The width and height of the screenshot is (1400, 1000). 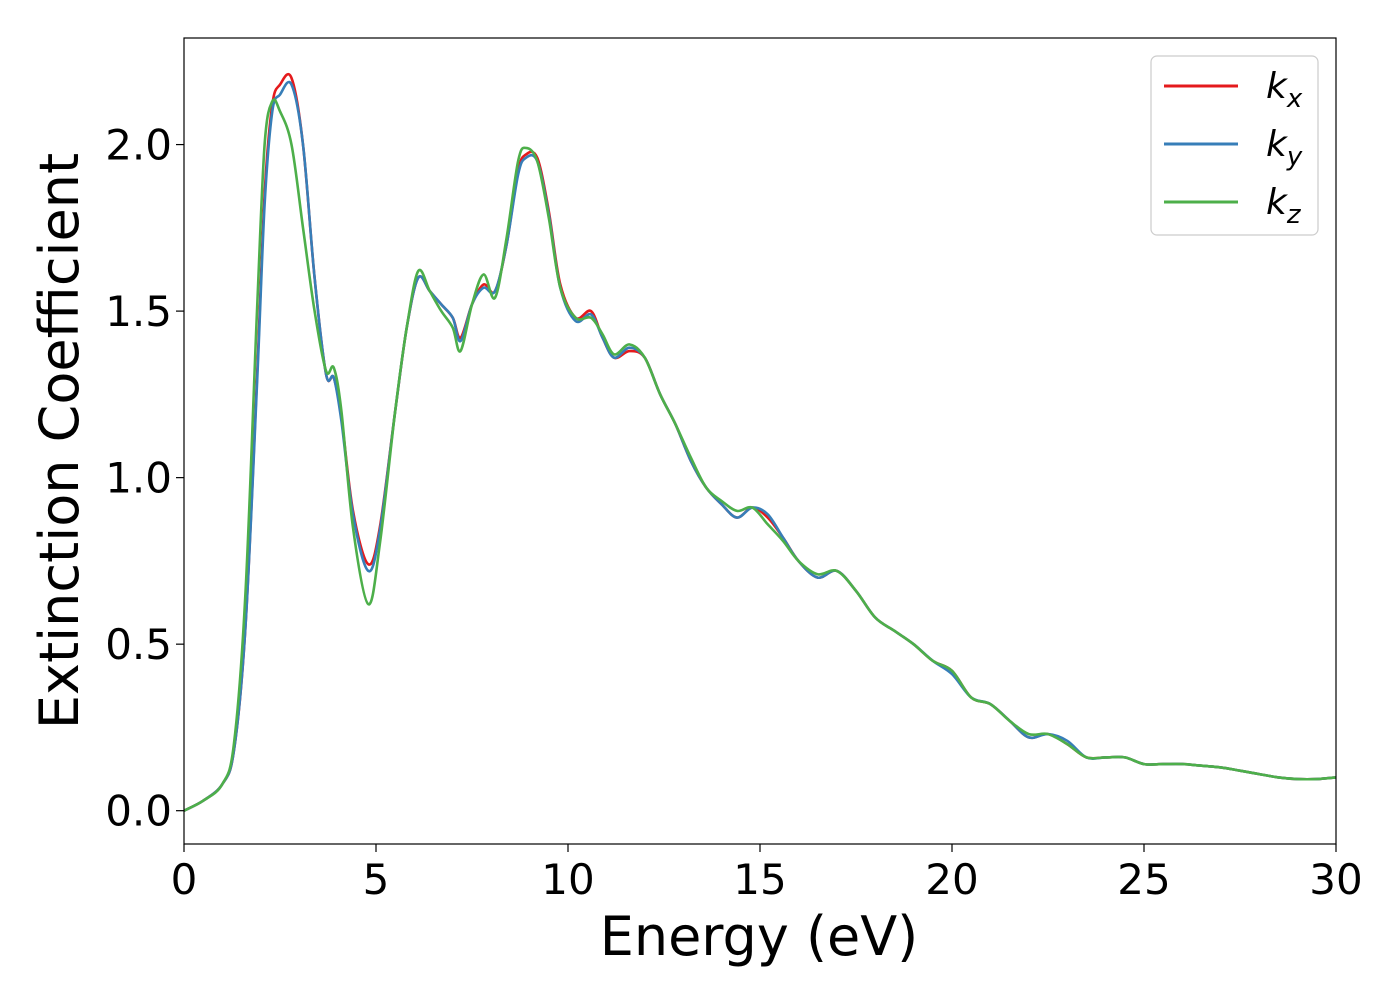 I want to click on x-tick-label: 20, so click(x=951, y=879).